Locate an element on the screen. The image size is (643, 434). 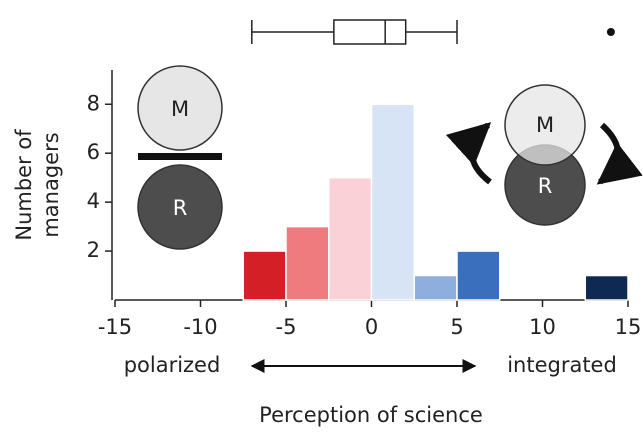
y-tick-label: 4 is located at coordinates (93, 201).